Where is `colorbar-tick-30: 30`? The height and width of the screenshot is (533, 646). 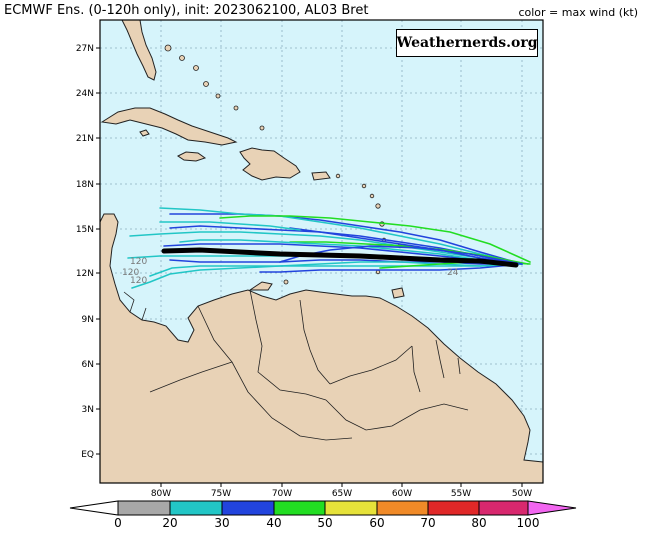 colorbar-tick-30: 30 is located at coordinates (222, 523).